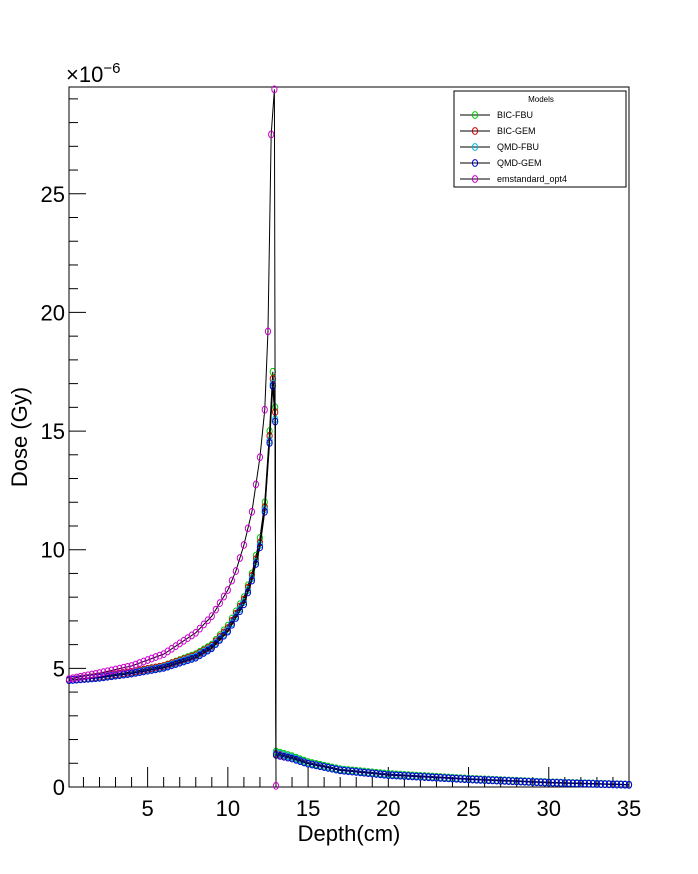 The height and width of the screenshot is (874, 698). What do you see at coordinates (541, 99) in the screenshot?
I see `legend-title: Models` at bounding box center [541, 99].